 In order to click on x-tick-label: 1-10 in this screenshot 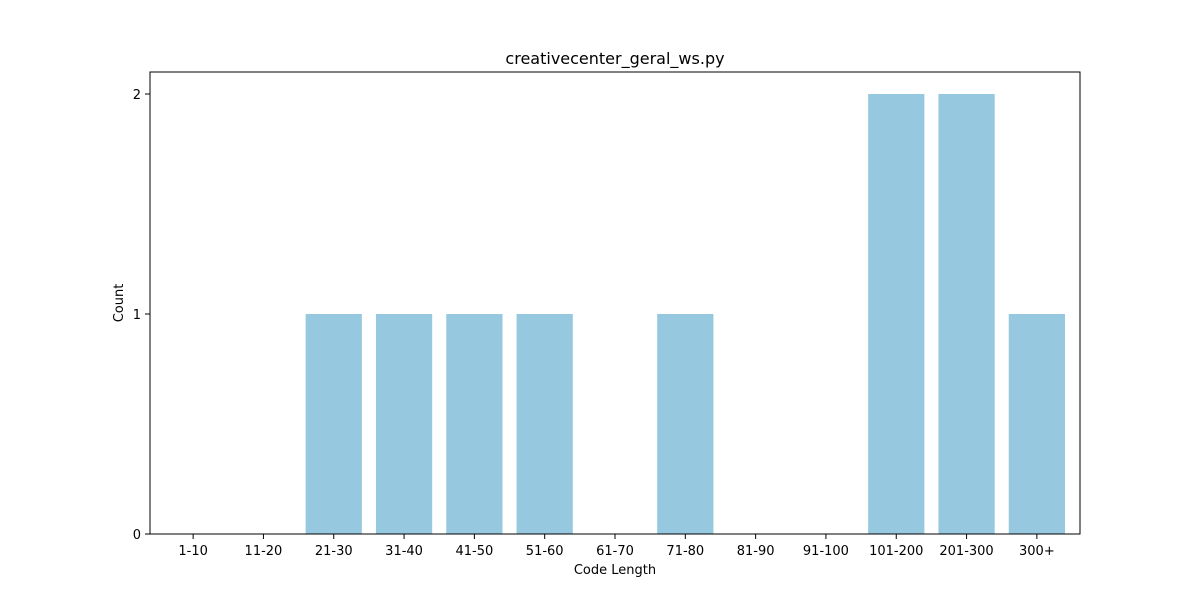, I will do `click(193, 551)`.